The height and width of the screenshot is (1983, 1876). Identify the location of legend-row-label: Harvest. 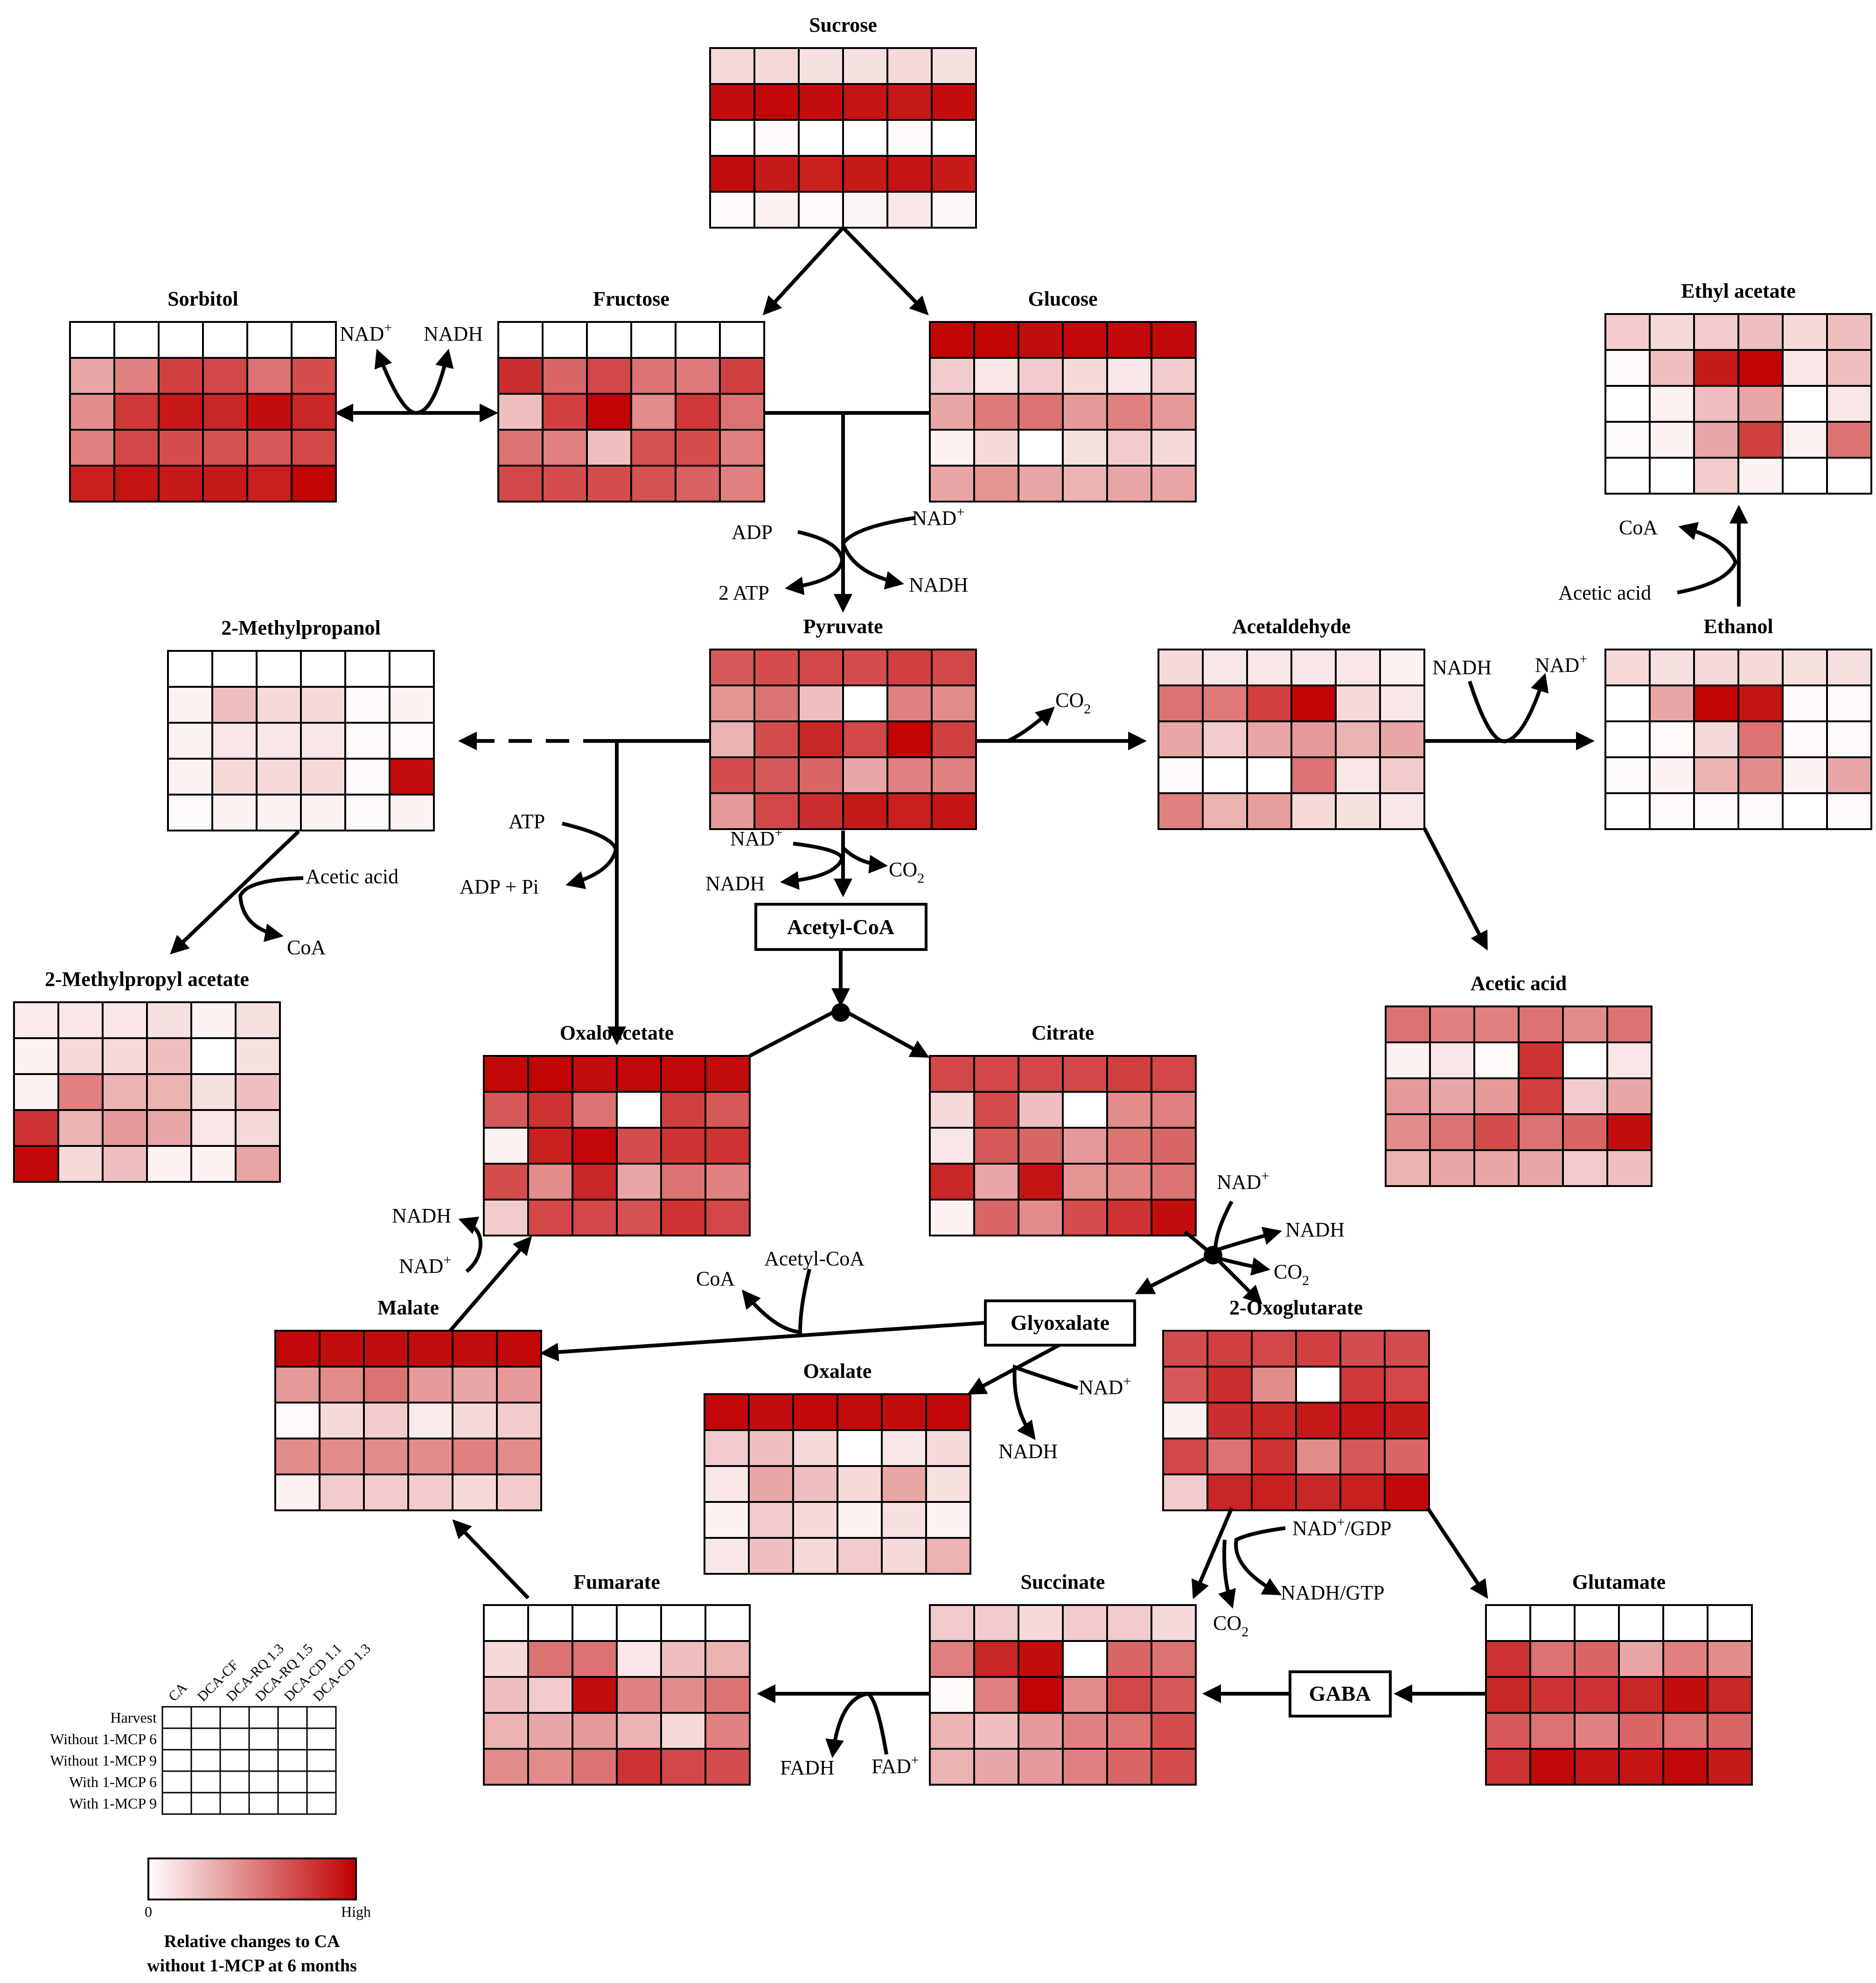
(133, 1717).